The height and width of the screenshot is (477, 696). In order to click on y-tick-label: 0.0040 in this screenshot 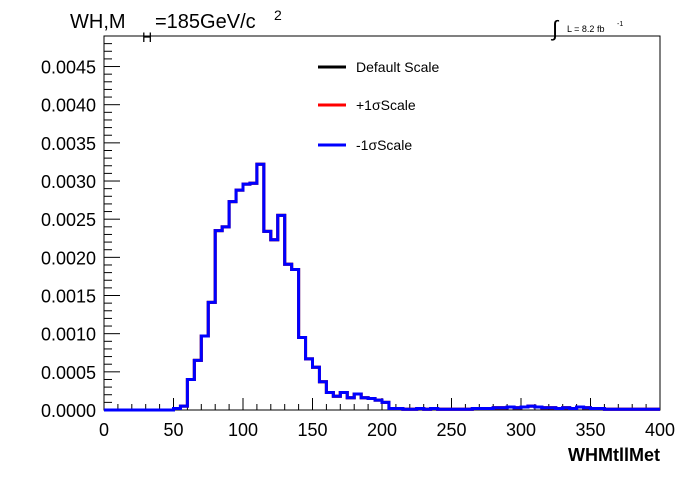, I will do `click(68, 106)`.